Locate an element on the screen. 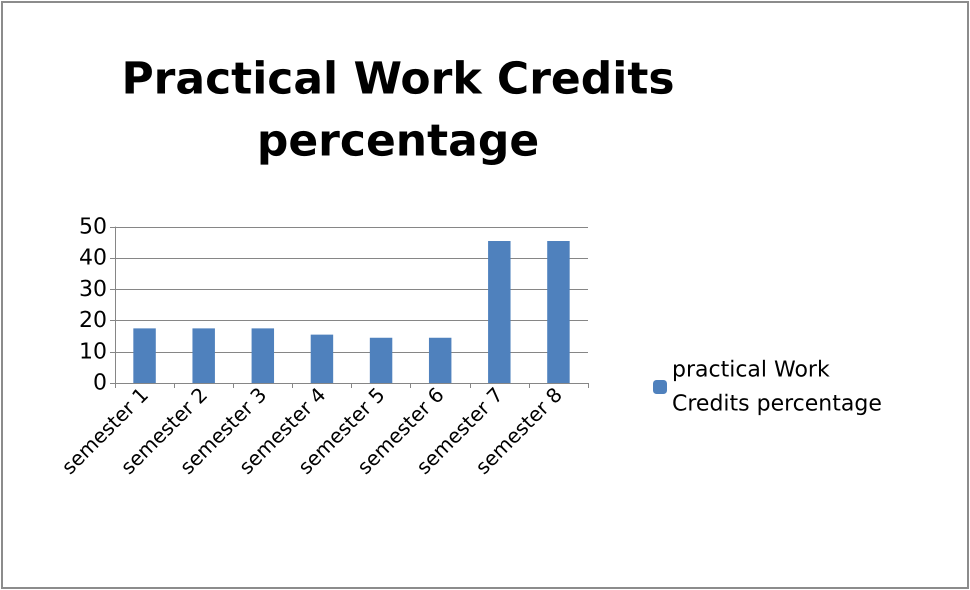  y-tick-label: 50 is located at coordinates (93, 227).